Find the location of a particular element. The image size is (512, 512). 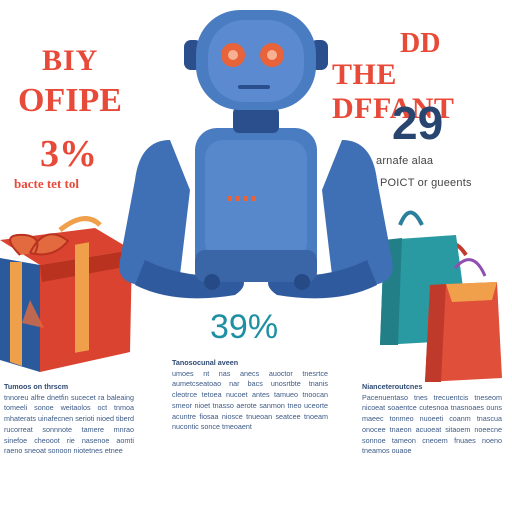

right-heading-caption2: POICT or gueents is located at coordinates (426, 183).